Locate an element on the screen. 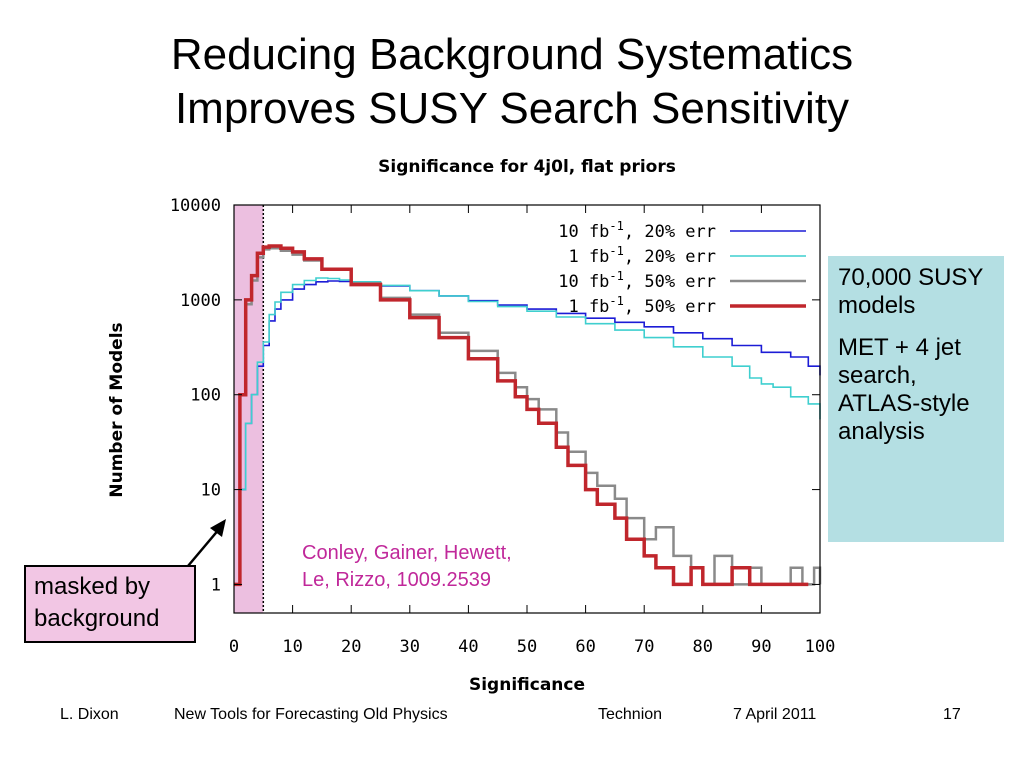 This screenshot has height=768, width=1024. x-tick-label-2: 20 is located at coordinates (351, 647).